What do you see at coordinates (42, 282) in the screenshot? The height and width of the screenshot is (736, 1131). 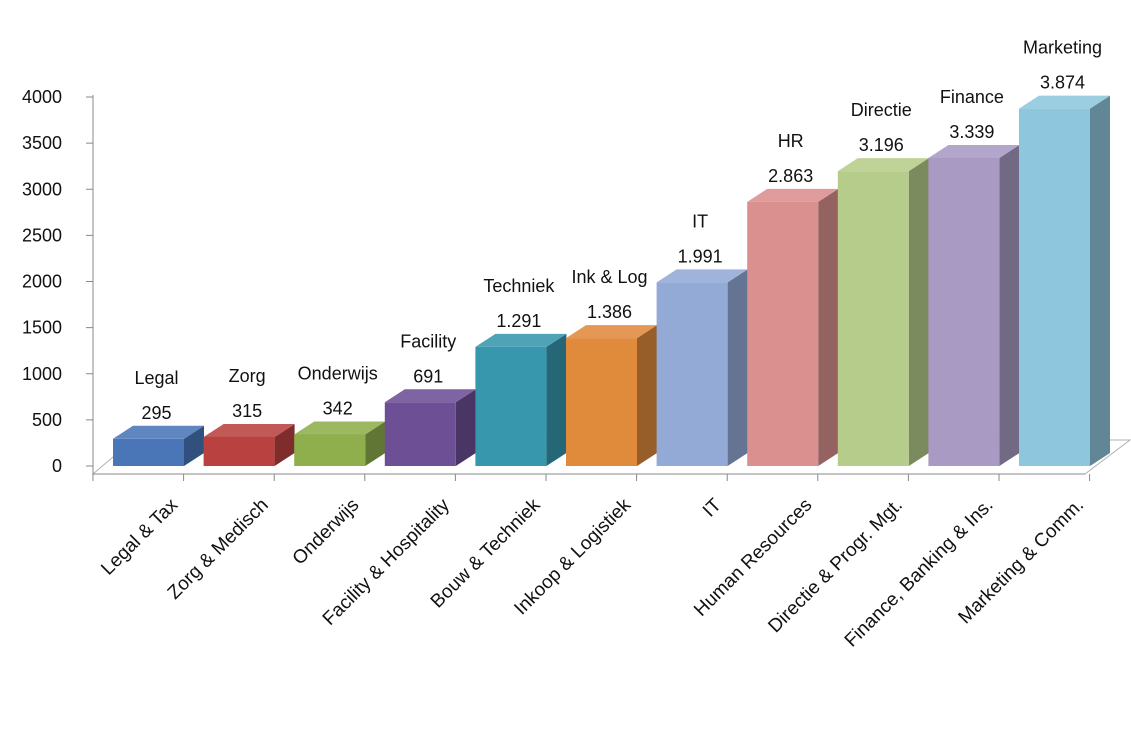 I see `y-tick-label: 2000` at bounding box center [42, 282].